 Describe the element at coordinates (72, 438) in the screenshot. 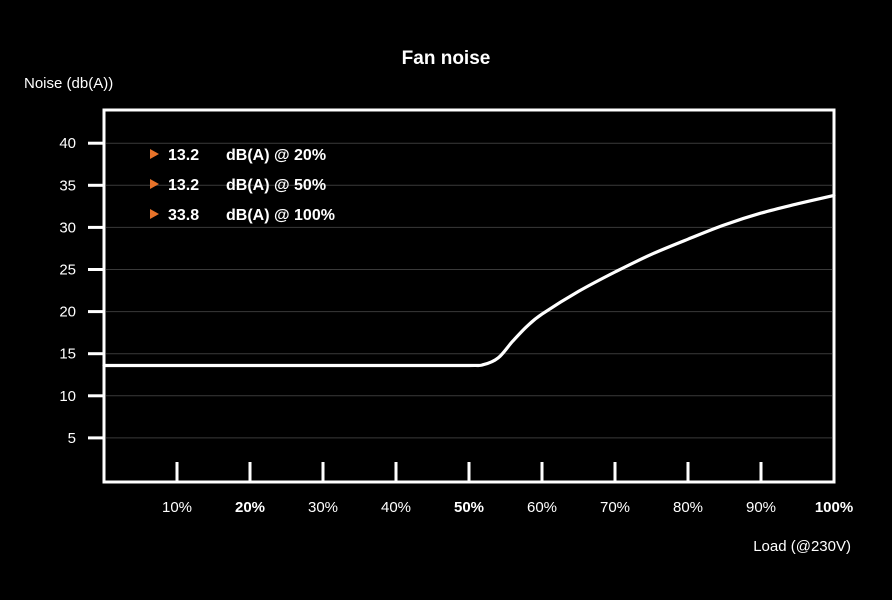

I see `y-tick-label-5: 5` at that location.